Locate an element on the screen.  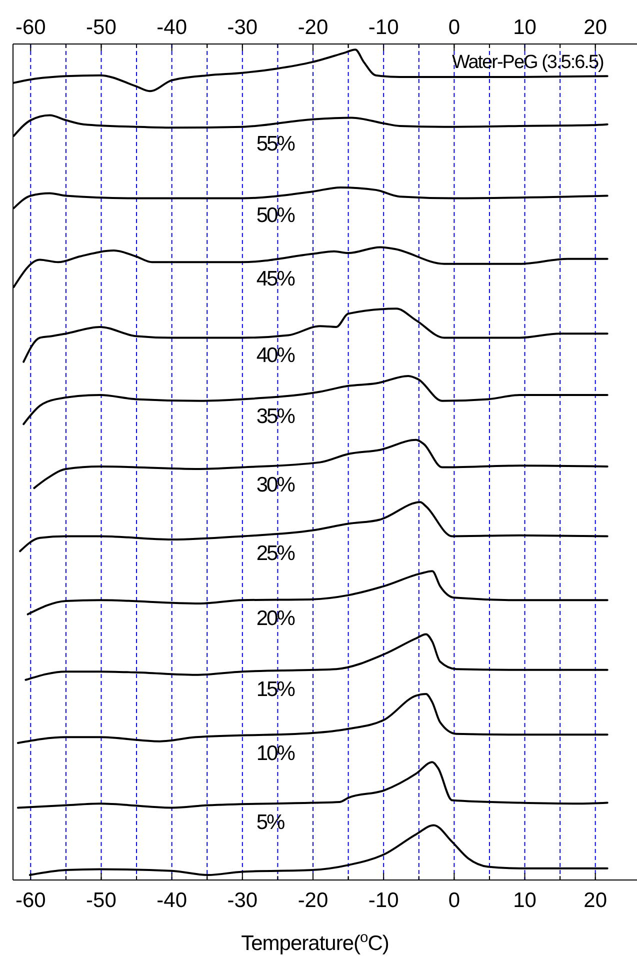
series-label: 50% is located at coordinates (275, 215).